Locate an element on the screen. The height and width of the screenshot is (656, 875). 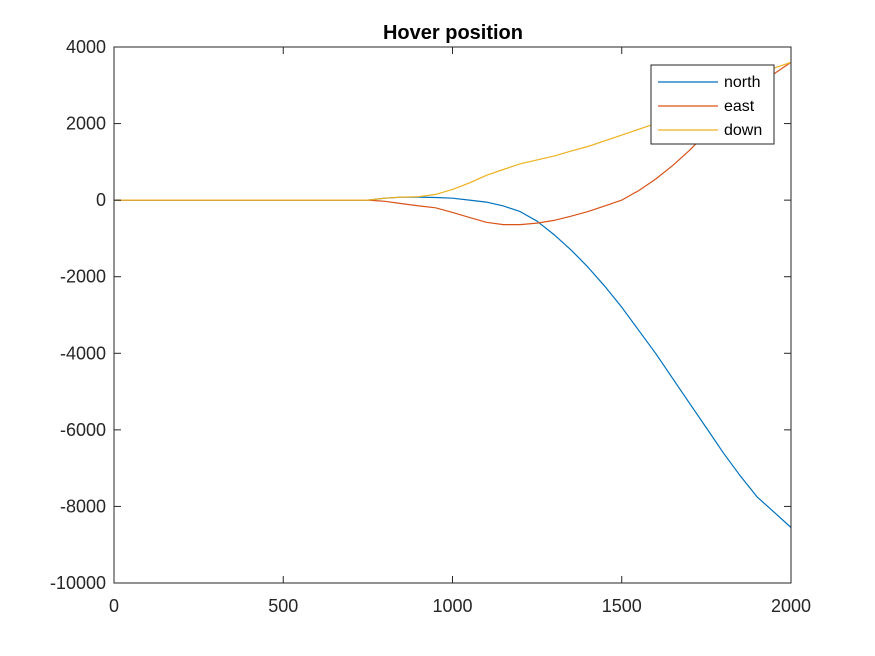
x-tick-label: 2000 is located at coordinates (791, 606).